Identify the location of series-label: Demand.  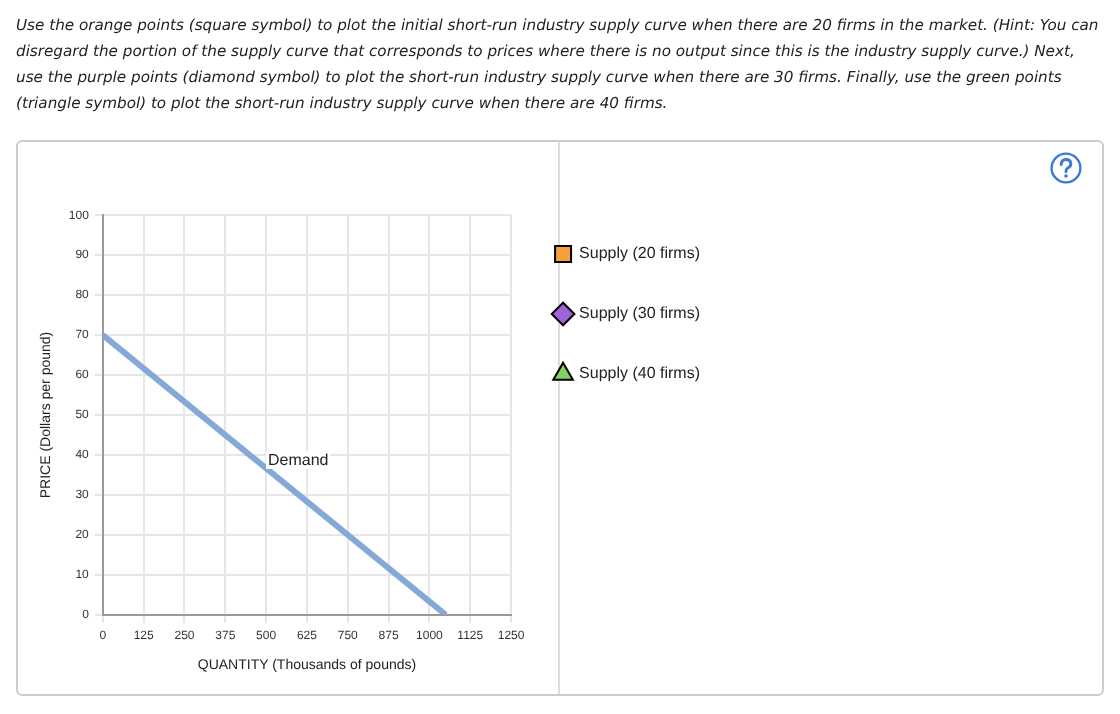
(298, 460).